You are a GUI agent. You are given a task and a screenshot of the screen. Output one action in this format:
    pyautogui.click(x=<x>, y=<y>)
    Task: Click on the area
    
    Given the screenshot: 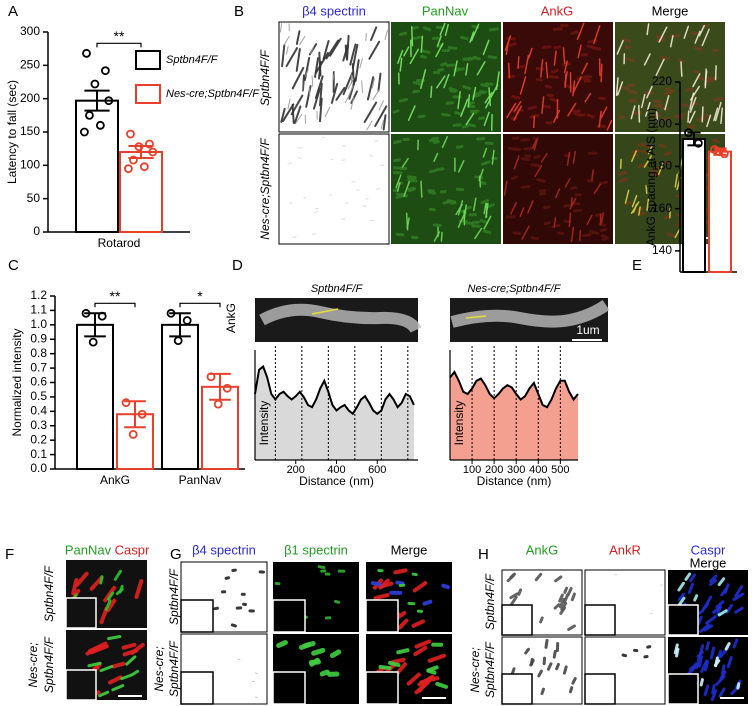 What is the action you would take?
    pyautogui.click(x=514, y=416)
    